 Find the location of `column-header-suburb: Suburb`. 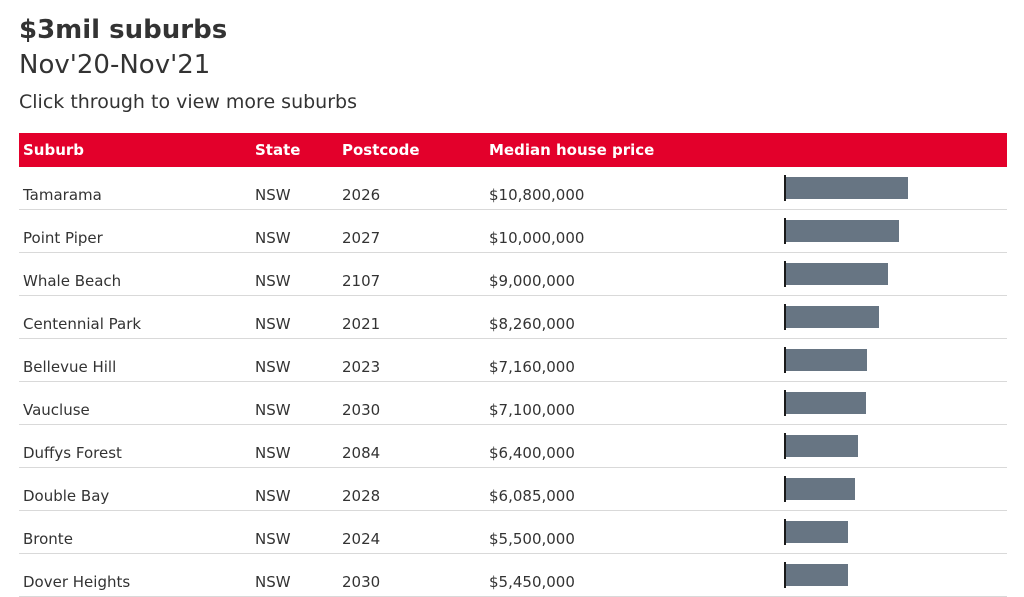

column-header-suburb: Suburb is located at coordinates (54, 150).